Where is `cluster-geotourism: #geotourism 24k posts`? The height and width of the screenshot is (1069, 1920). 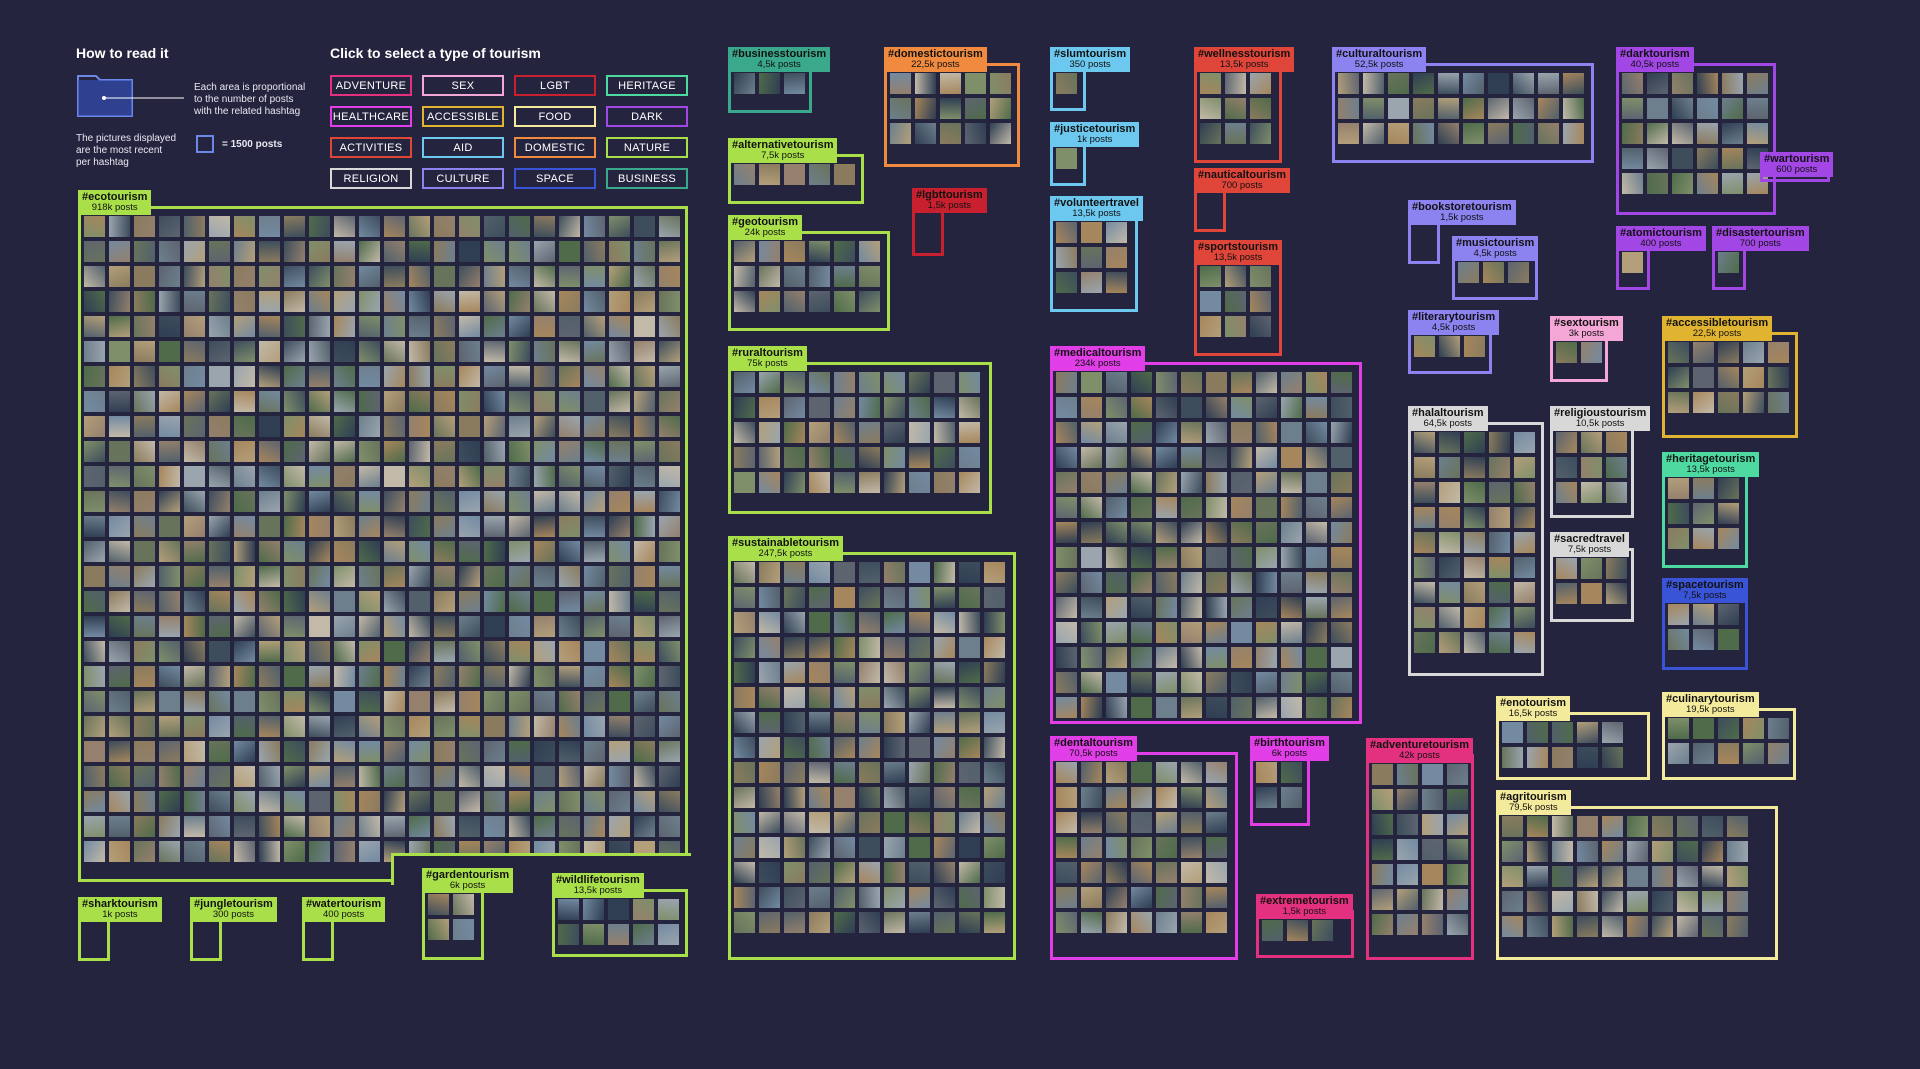
cluster-geotourism: #geotourism 24k posts is located at coordinates (809, 273).